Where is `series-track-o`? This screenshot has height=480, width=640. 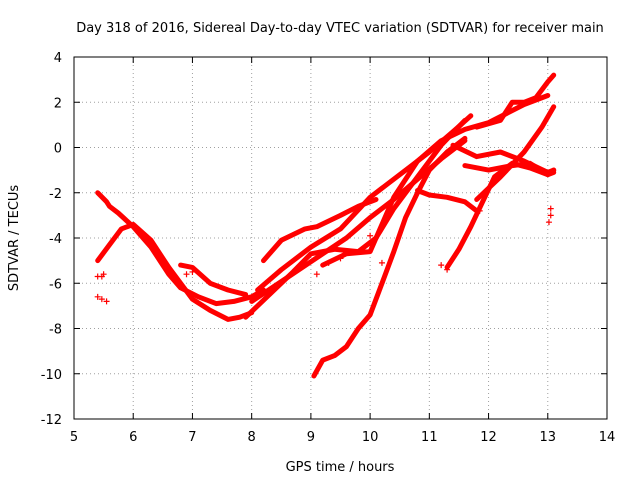 series-track-o is located at coordinates (515, 153).